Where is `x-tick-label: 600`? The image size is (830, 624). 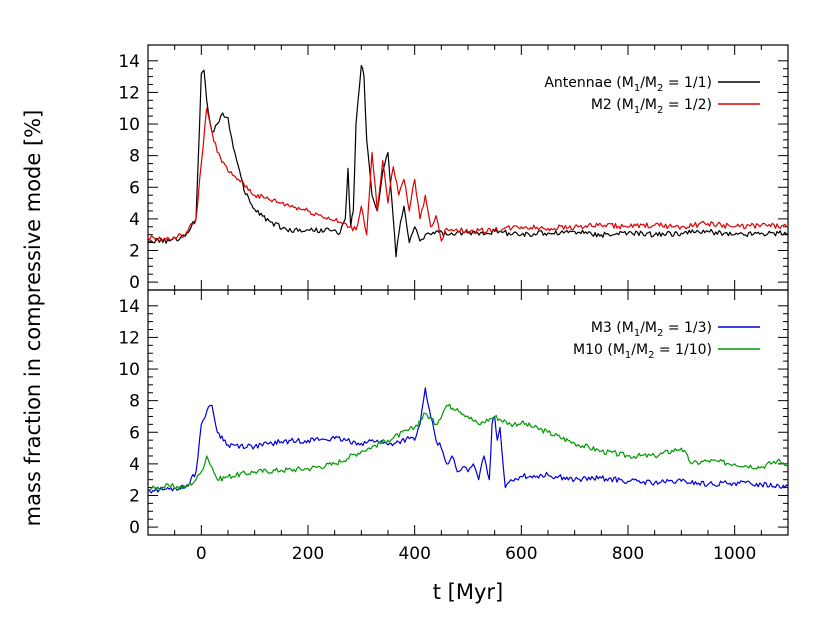 x-tick-label: 600 is located at coordinates (521, 554).